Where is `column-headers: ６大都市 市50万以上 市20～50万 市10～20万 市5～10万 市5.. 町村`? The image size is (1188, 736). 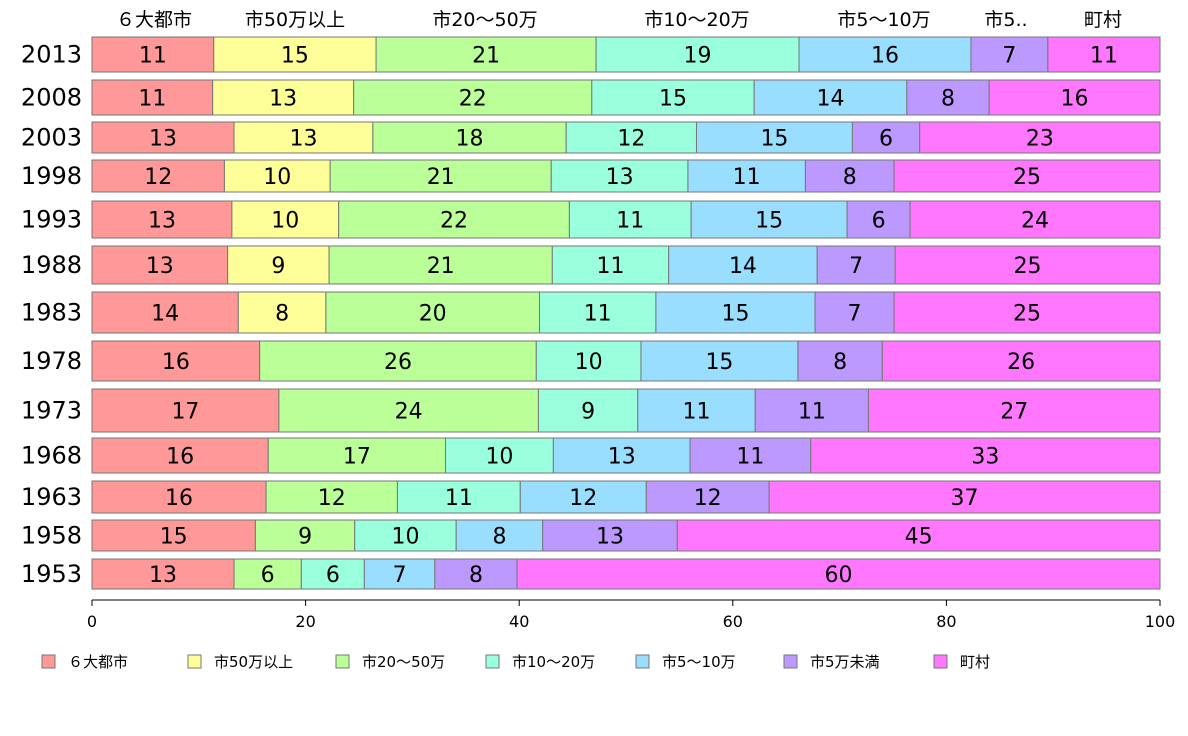 column-headers: ６大都市 市50万以上 市20～50万 市10～20万 市5～10万 市5.. 町村 is located at coordinates (619, 20).